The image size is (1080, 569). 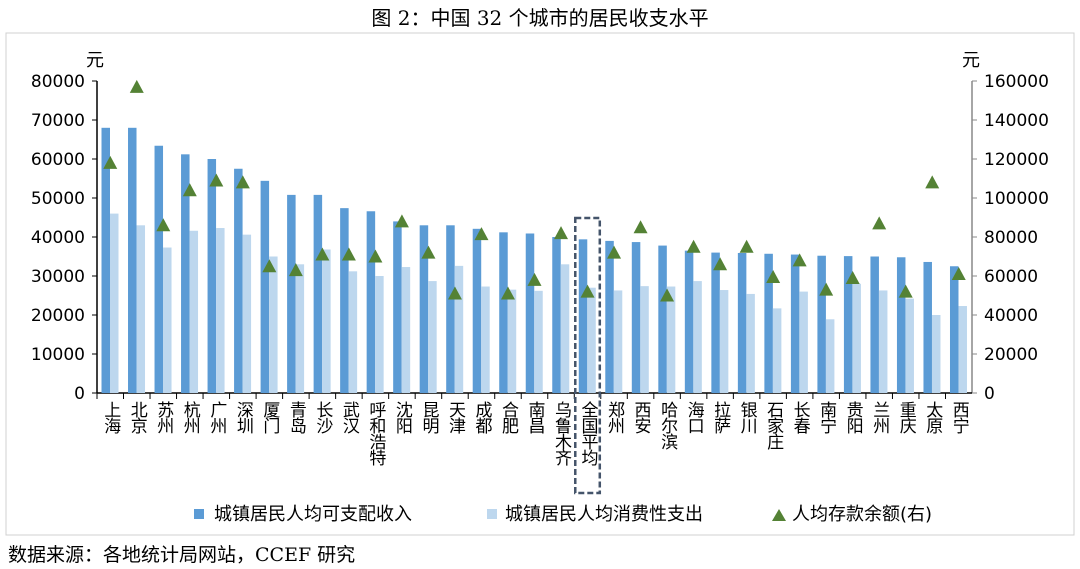 I want to click on category-label: 西宁, so click(x=959, y=417).